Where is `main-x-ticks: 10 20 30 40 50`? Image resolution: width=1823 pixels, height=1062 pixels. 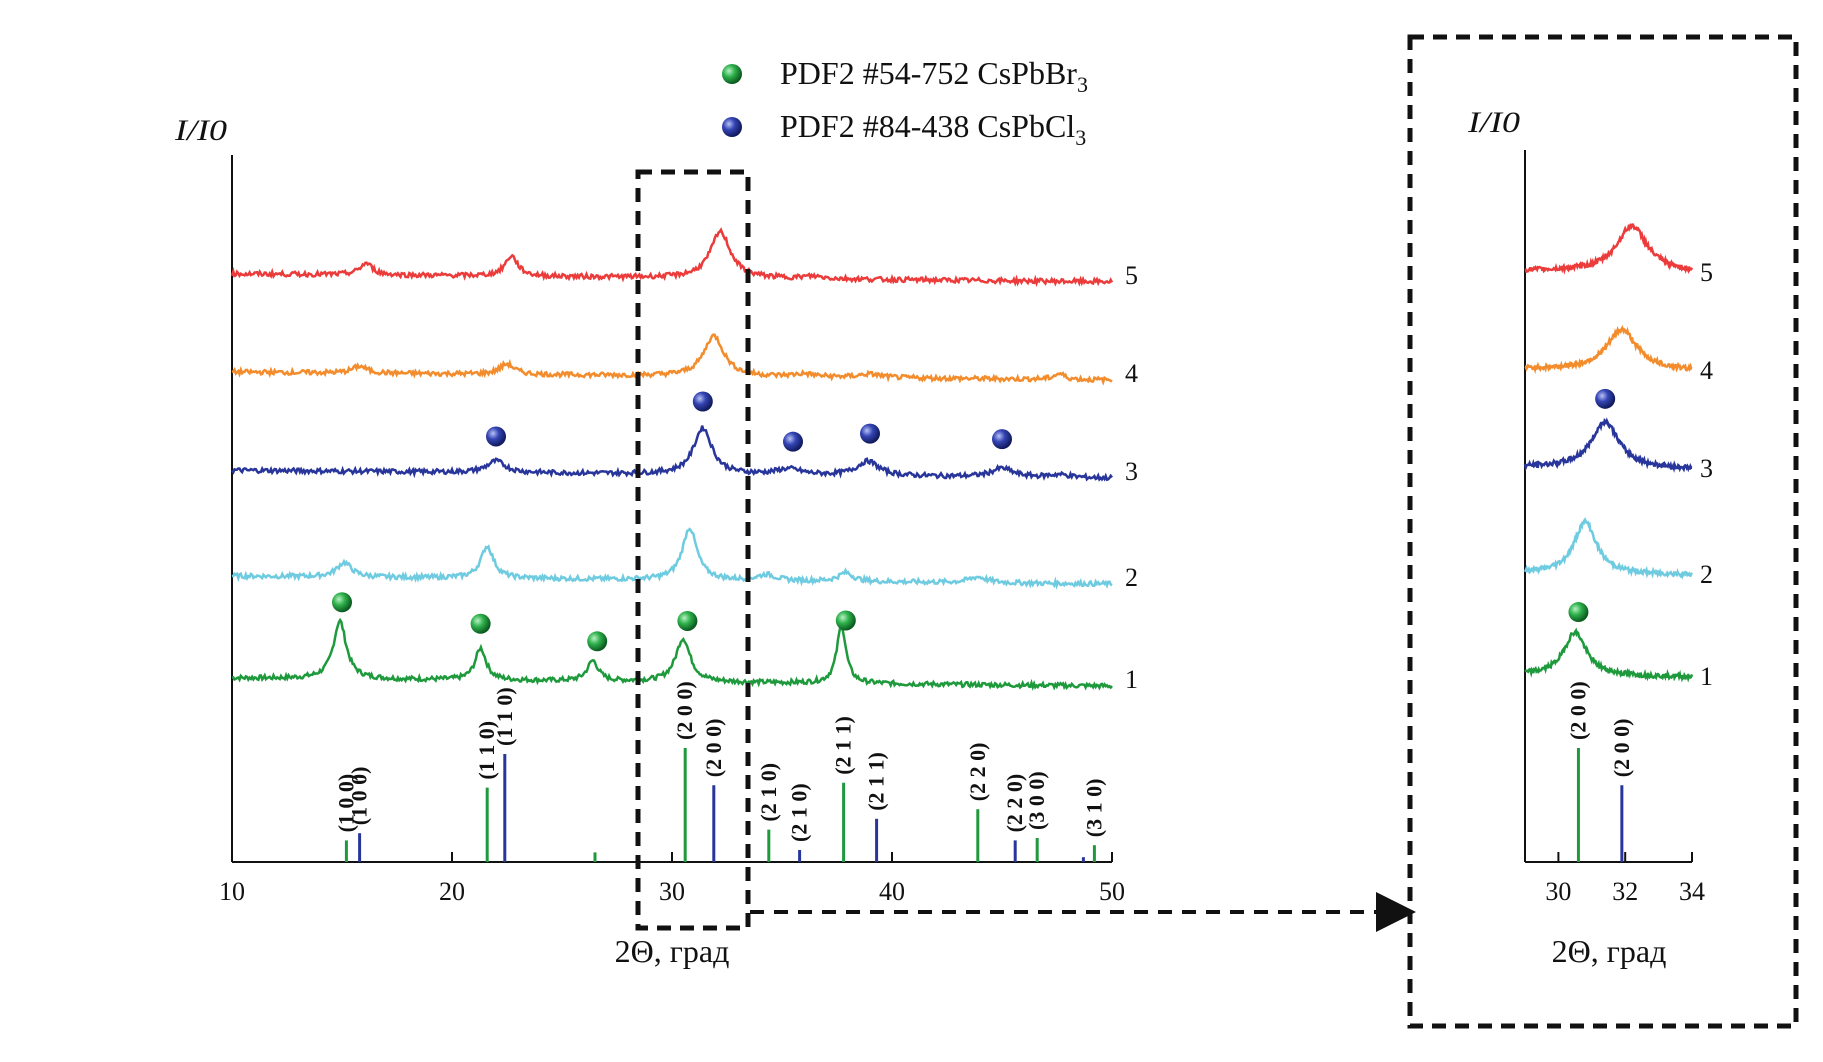
main-x-ticks: 10 20 30 40 50 is located at coordinates (672, 879).